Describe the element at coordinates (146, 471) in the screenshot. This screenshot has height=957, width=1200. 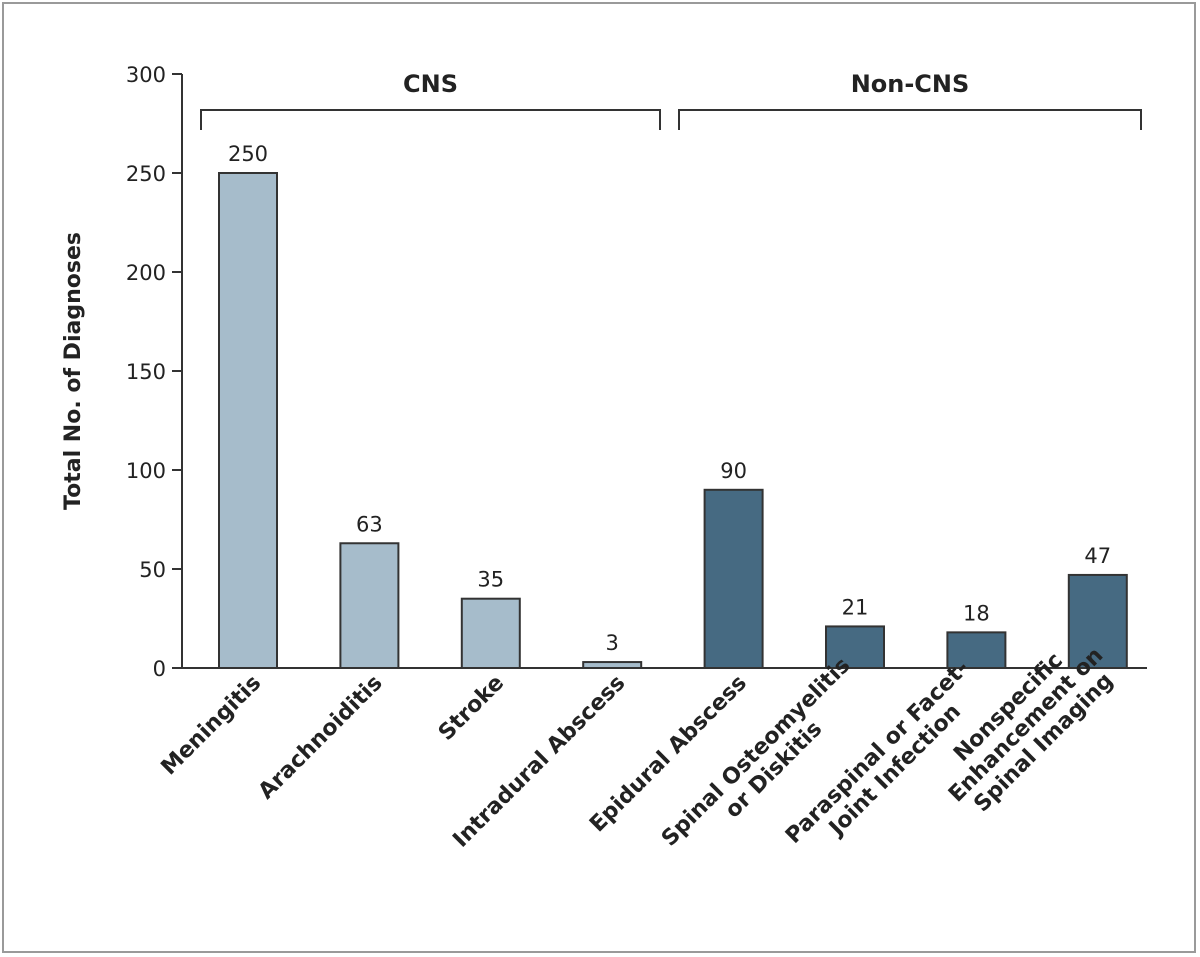
I see `y-tick-label: 100` at that location.